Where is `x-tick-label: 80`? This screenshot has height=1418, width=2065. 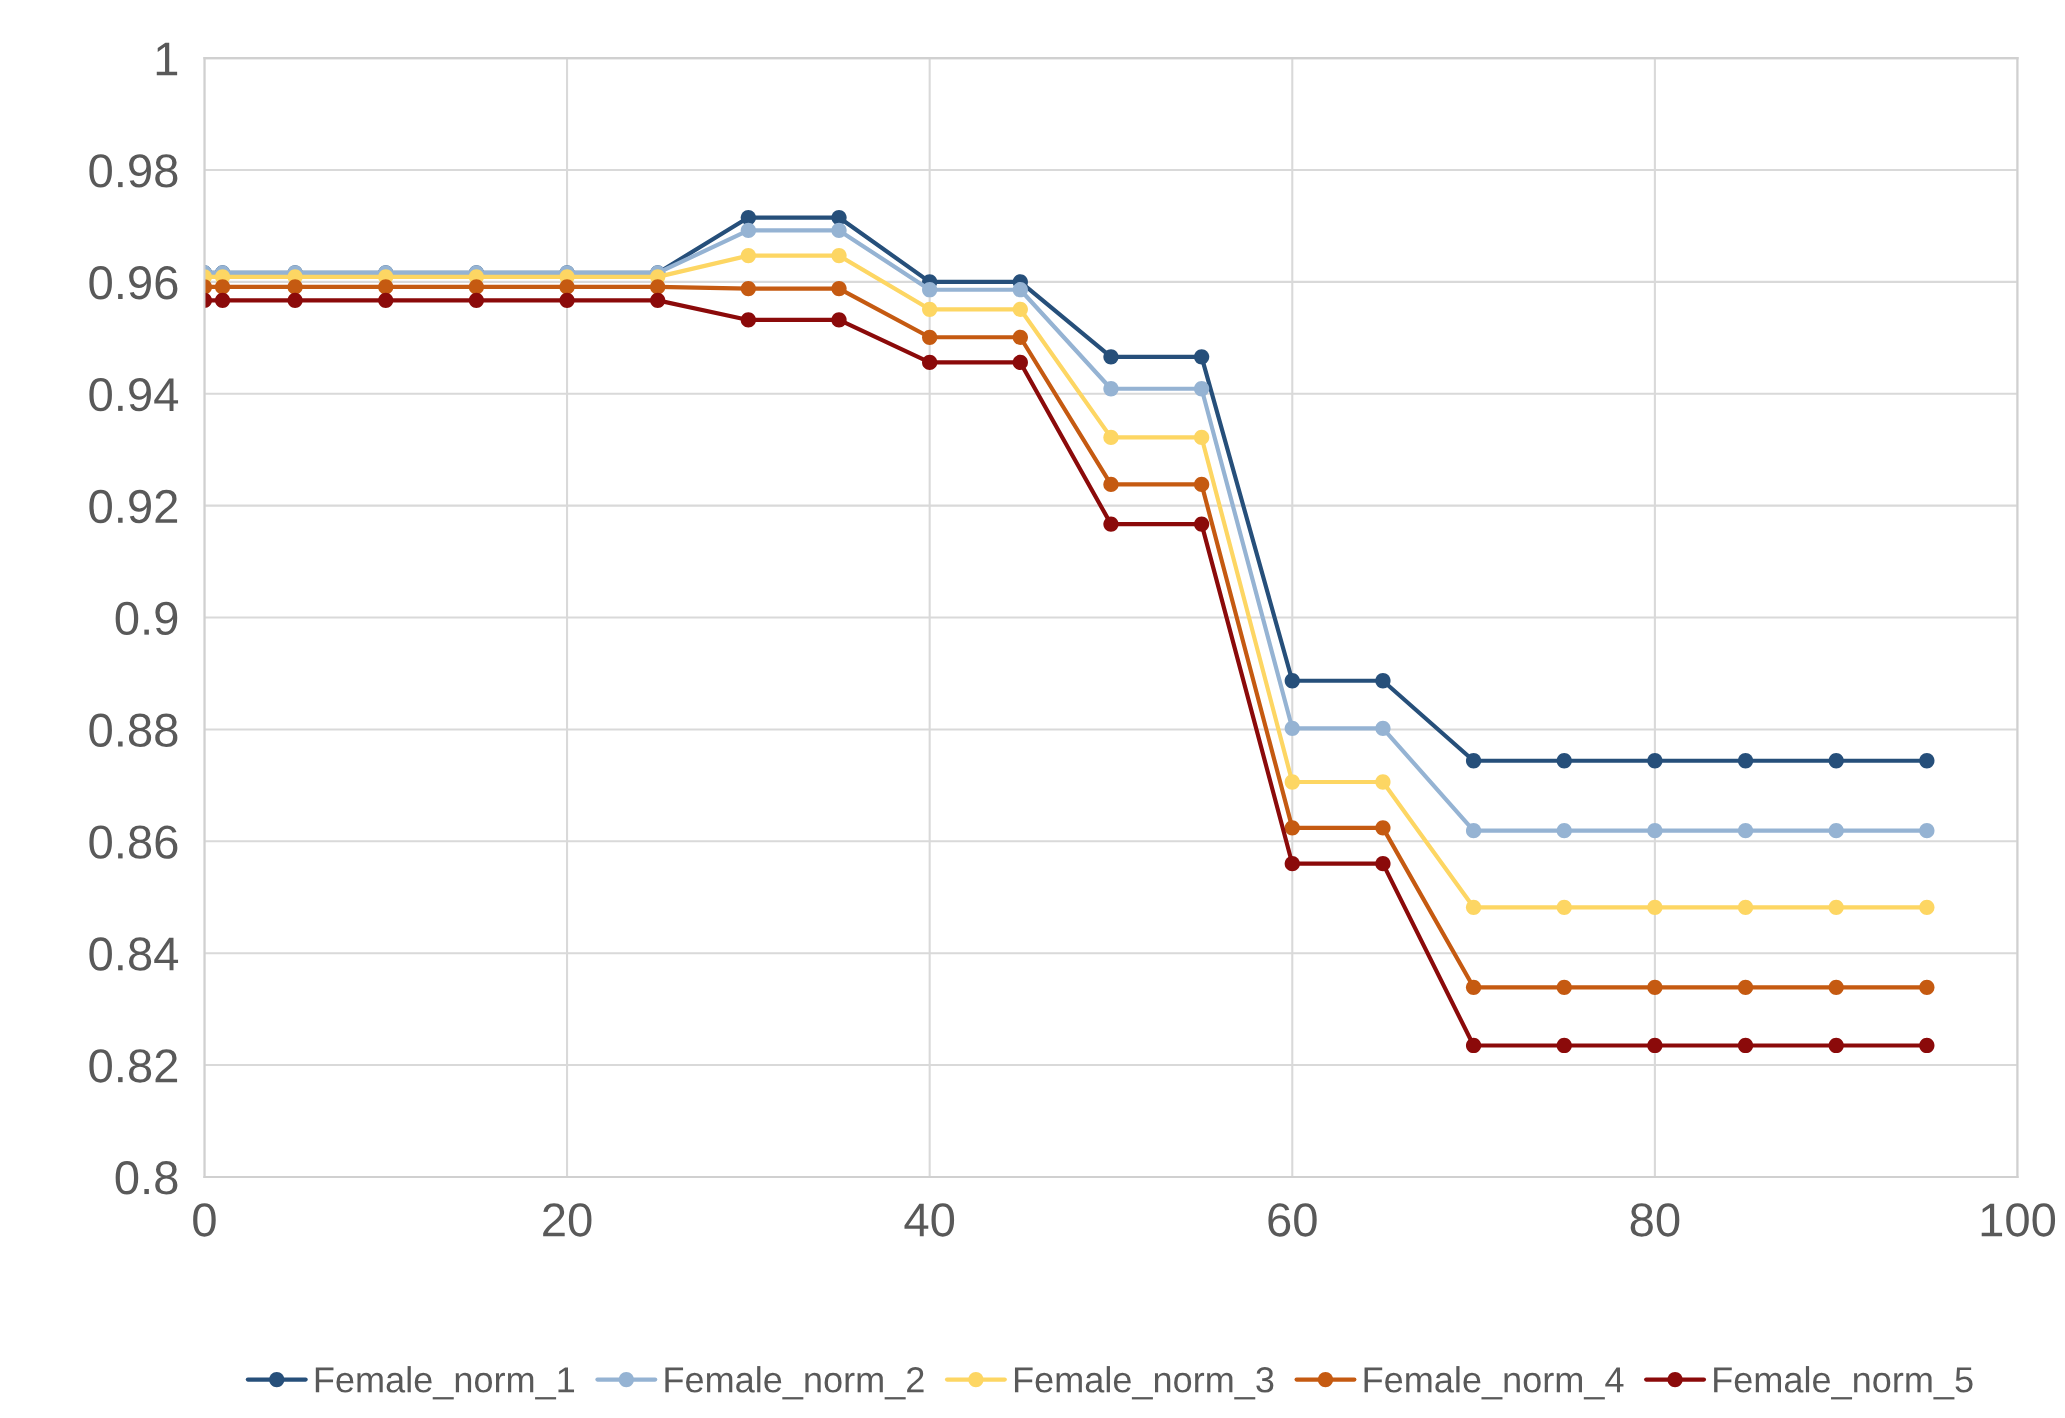
x-tick-label: 80 is located at coordinates (1655, 1220).